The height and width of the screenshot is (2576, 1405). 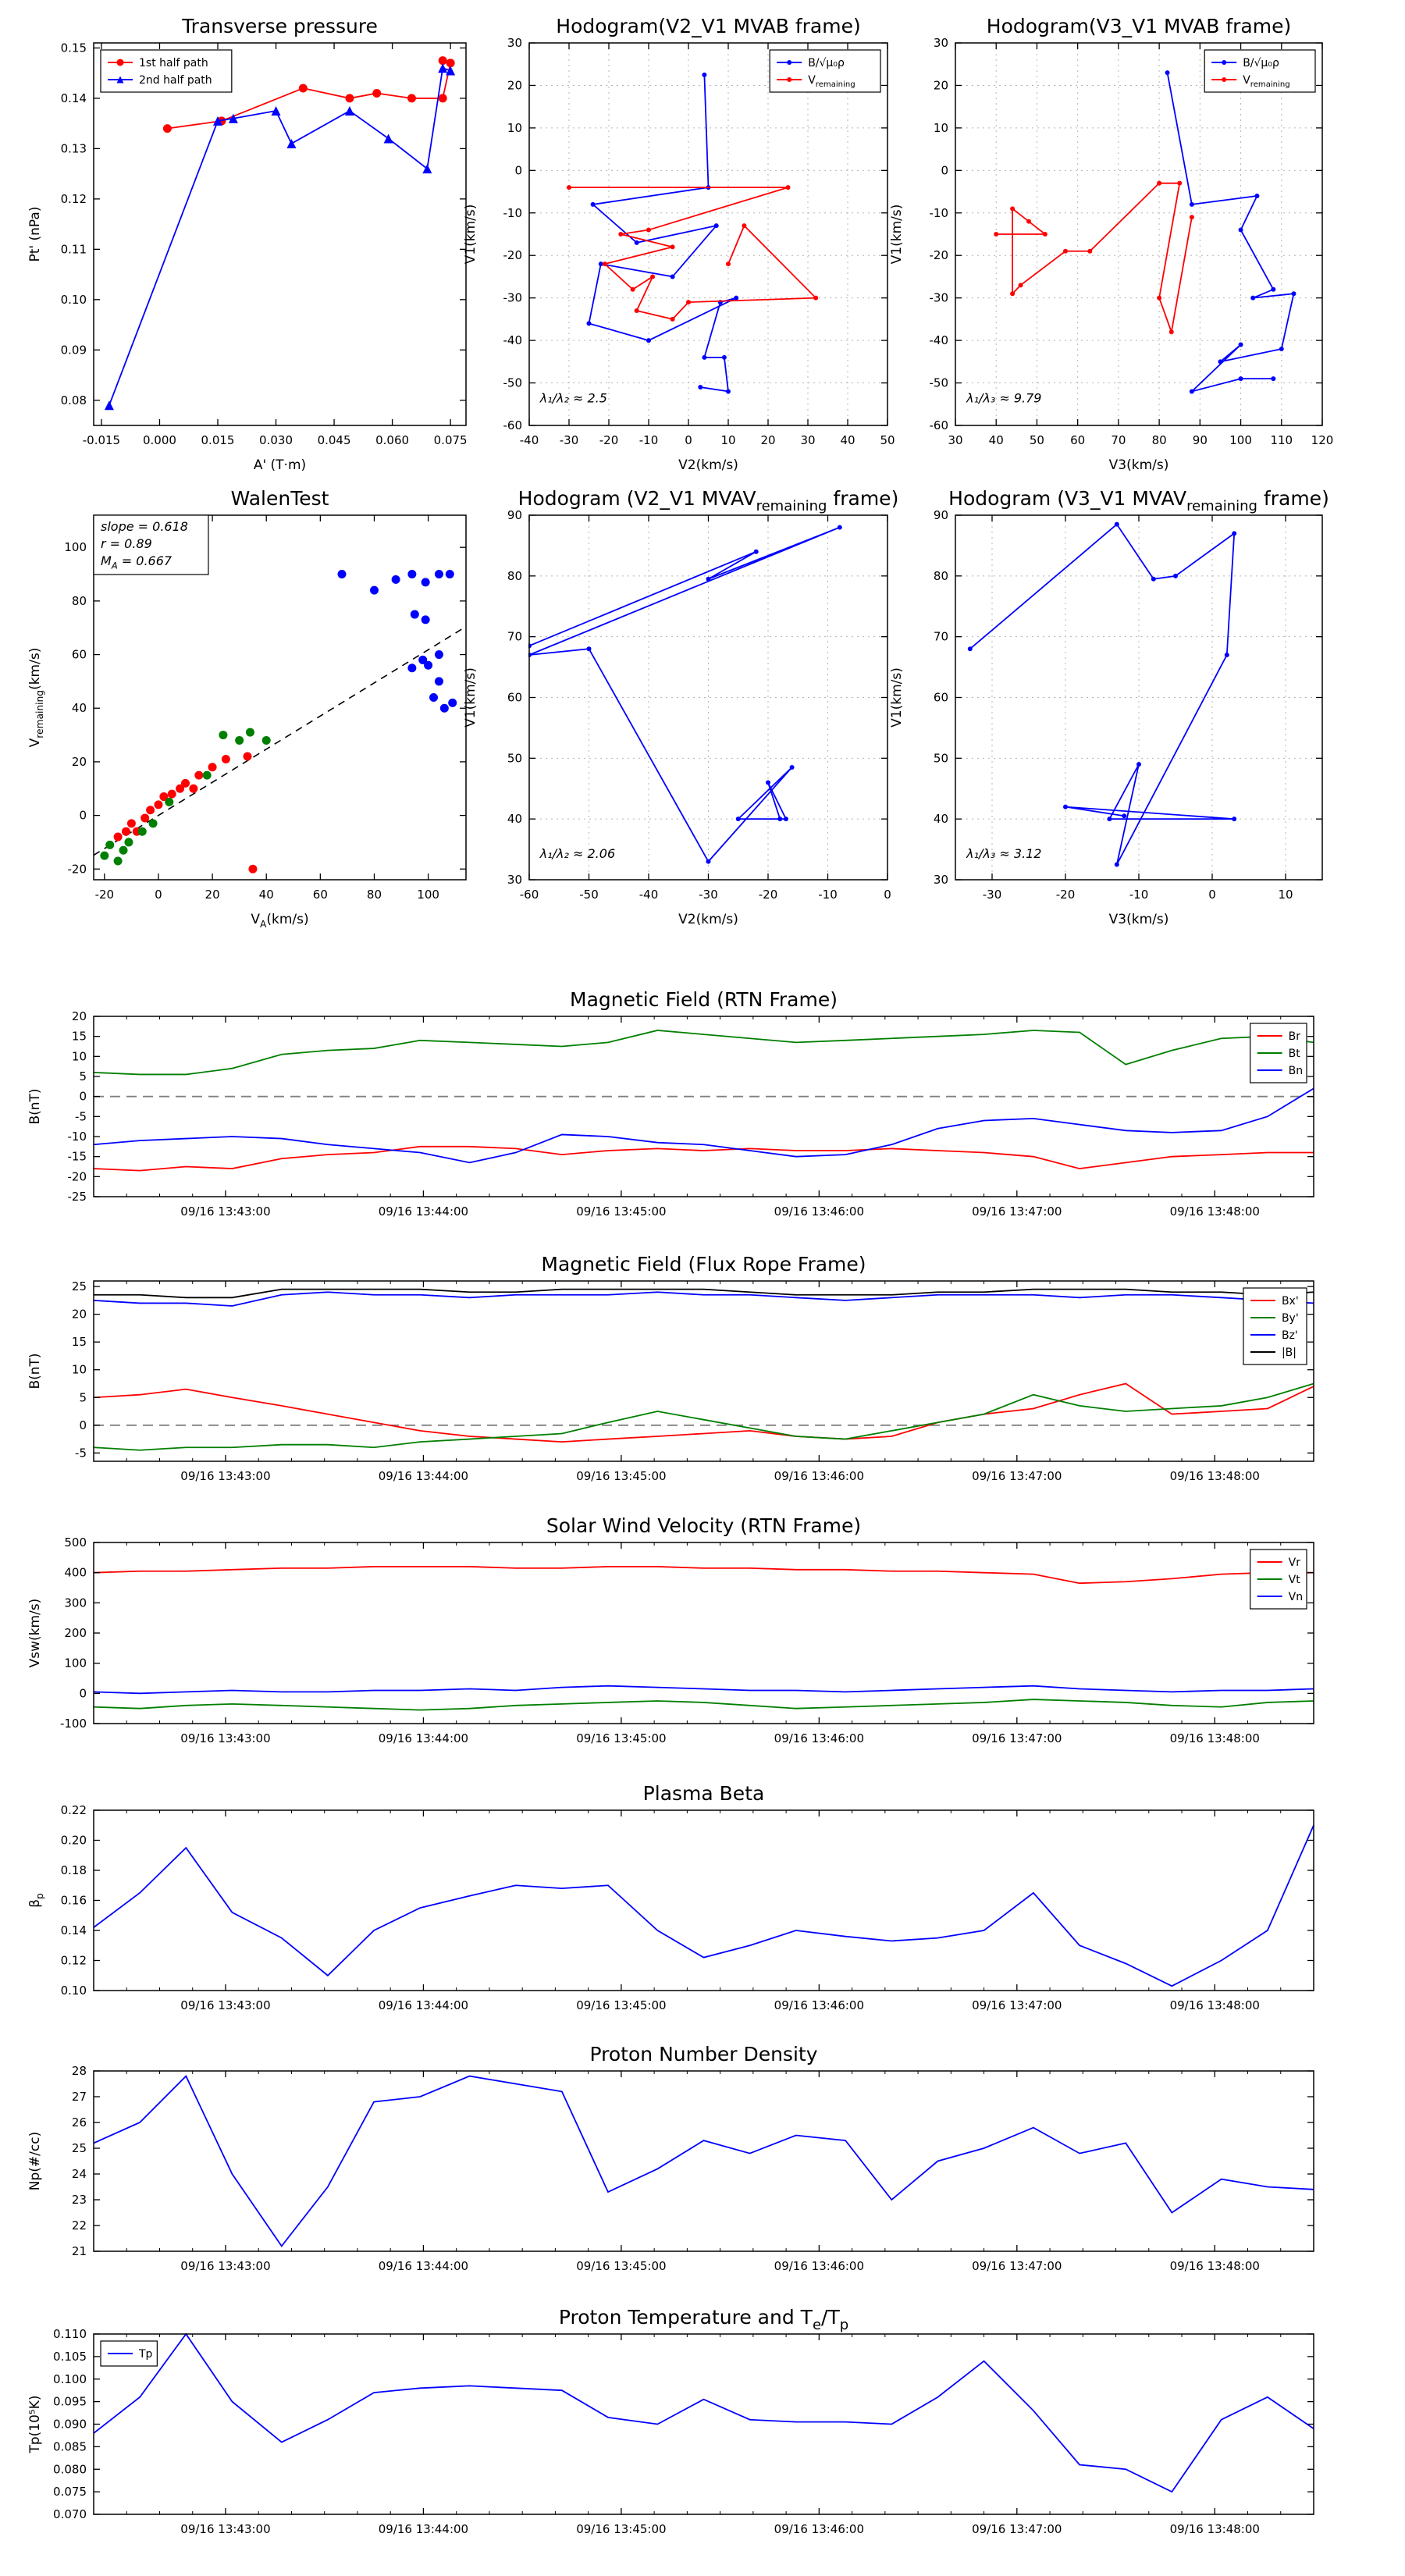 What do you see at coordinates (70, 2514) in the screenshot?
I see `svg-text: 0.070` at bounding box center [70, 2514].